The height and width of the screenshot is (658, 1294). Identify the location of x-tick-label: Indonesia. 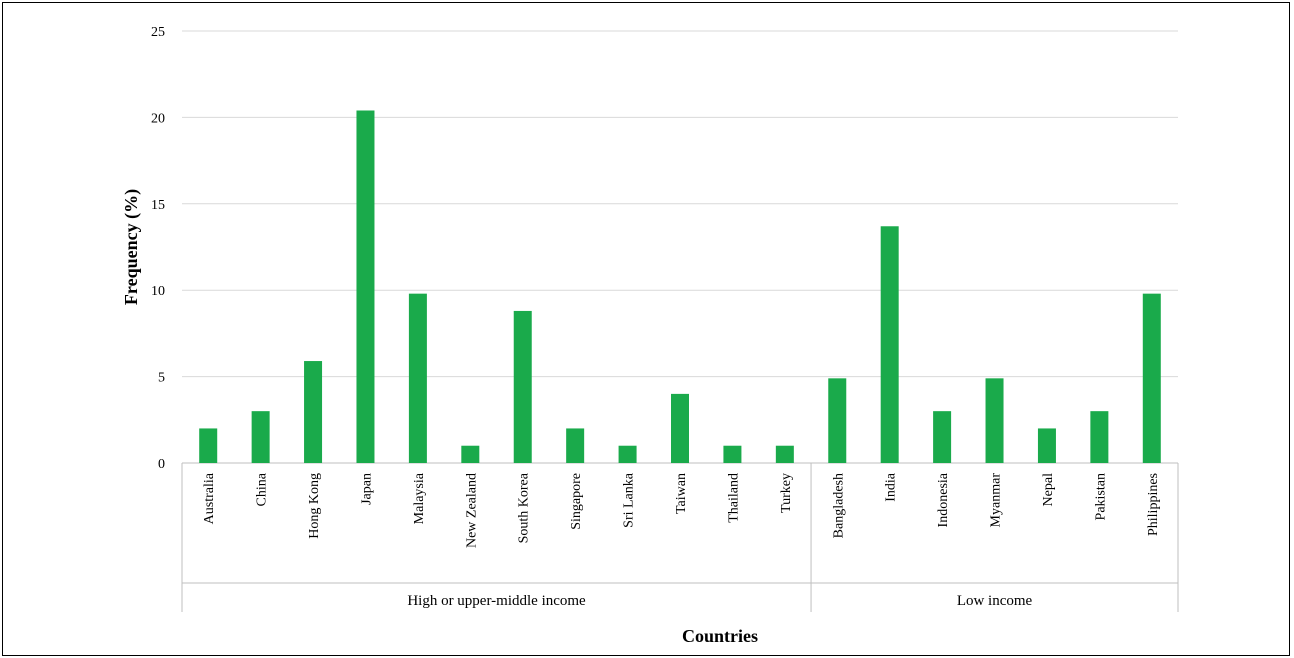
(943, 499).